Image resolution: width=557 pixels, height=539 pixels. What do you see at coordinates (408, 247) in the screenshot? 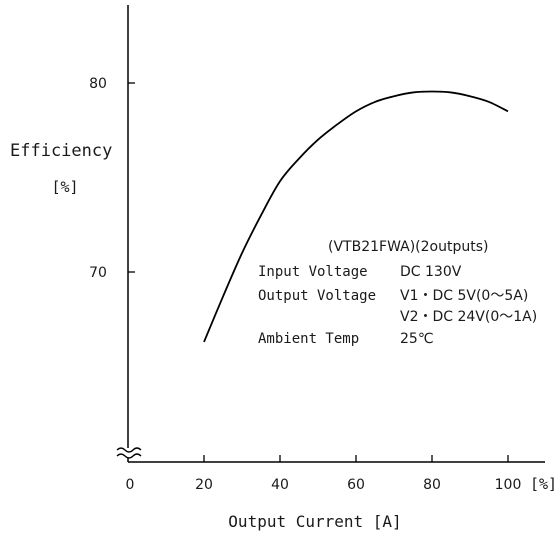
I see `annotation-title: (VTB21FWA)(2outputs)` at bounding box center [408, 247].